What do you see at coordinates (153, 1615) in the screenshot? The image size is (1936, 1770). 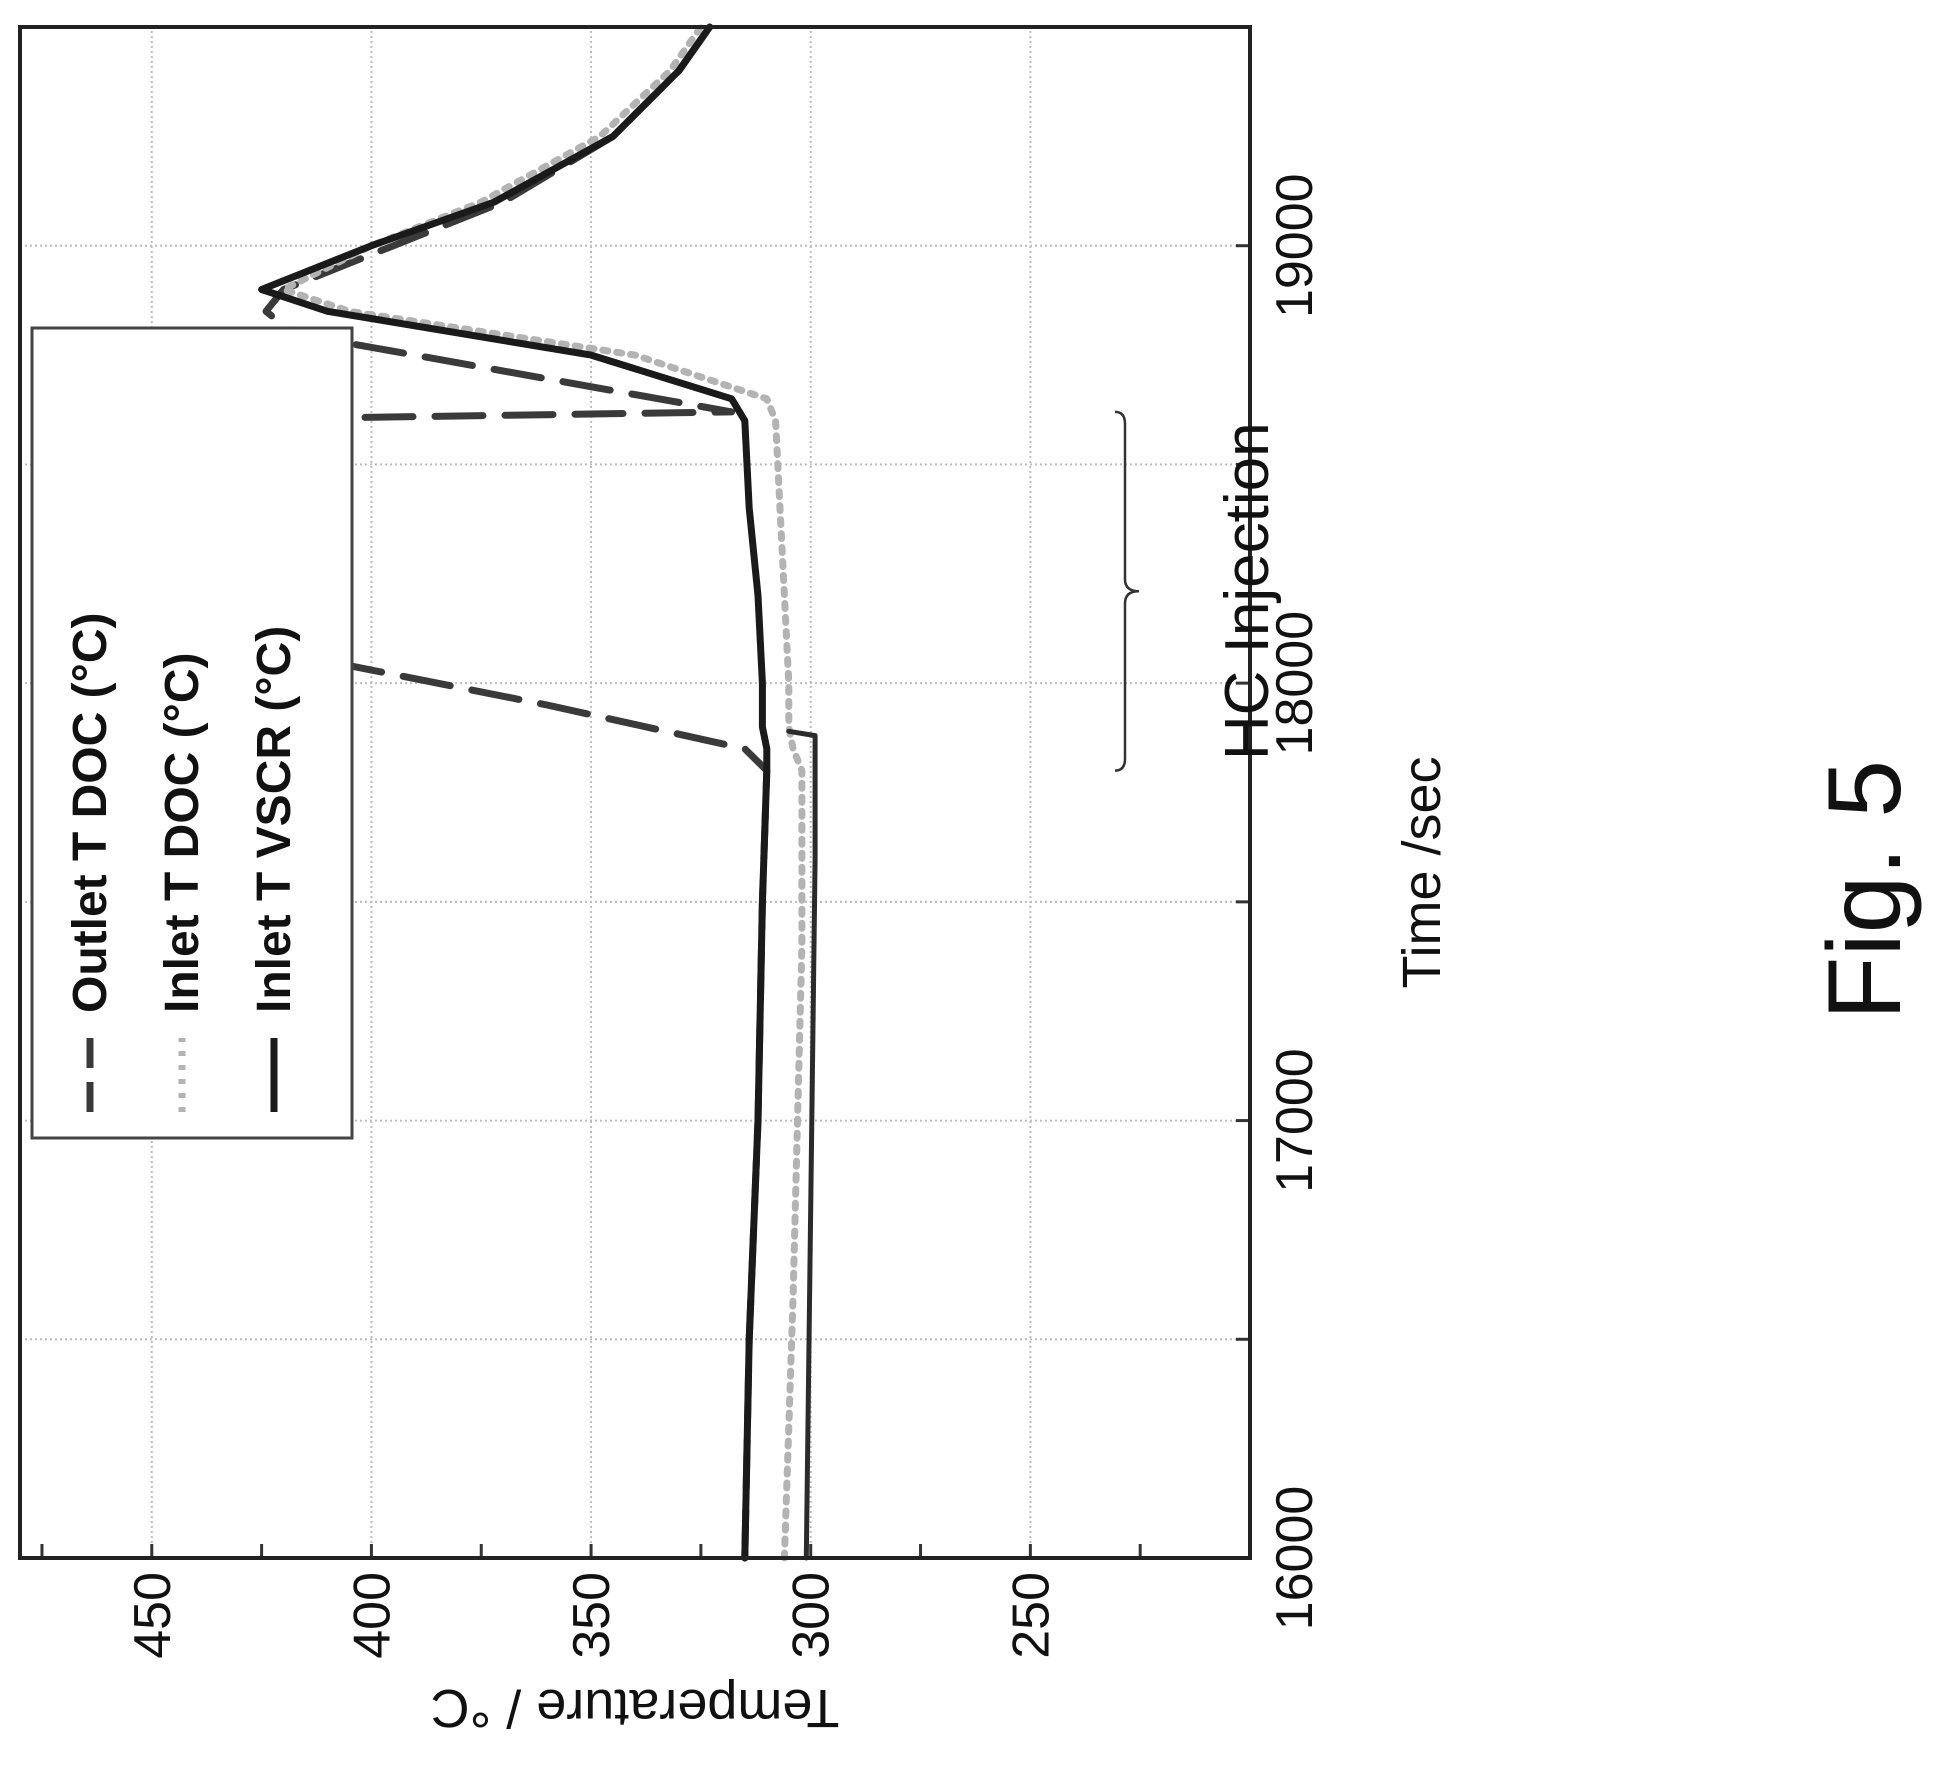 I see `y-tick-label: 450` at bounding box center [153, 1615].